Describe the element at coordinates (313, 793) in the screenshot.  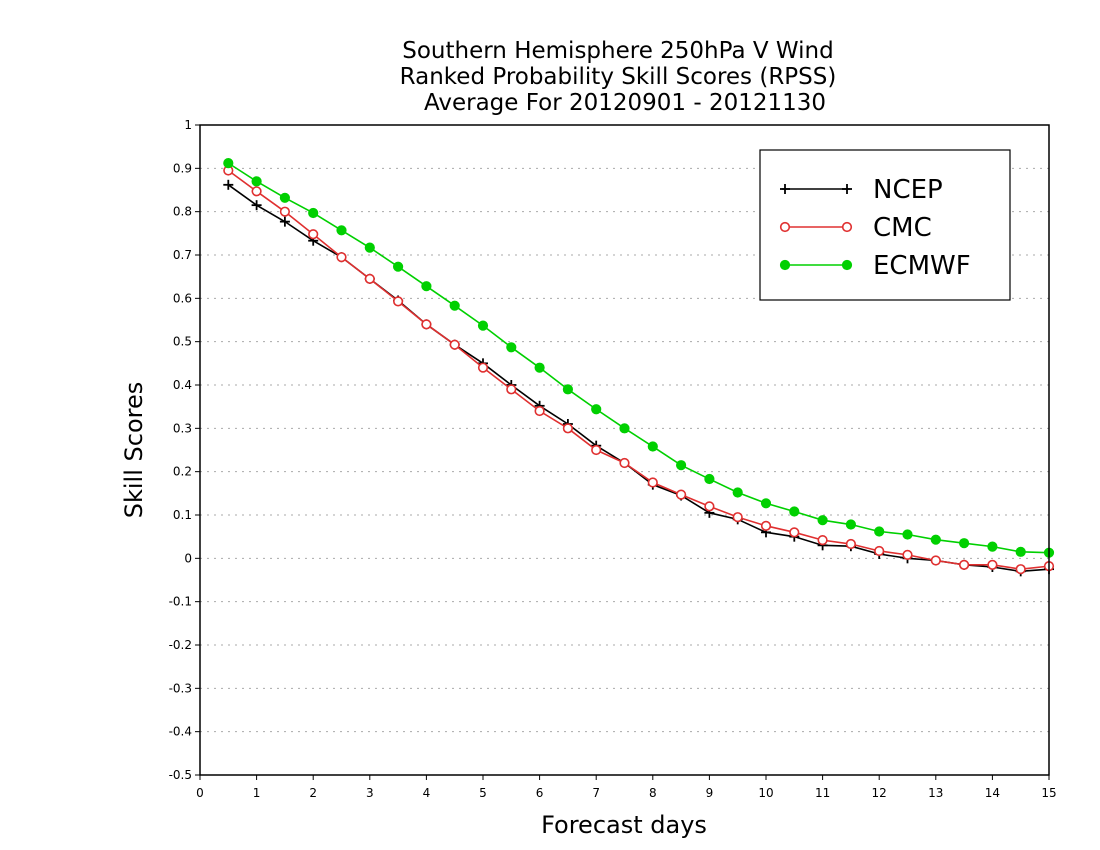
I see `x-tick-label: 2` at that location.